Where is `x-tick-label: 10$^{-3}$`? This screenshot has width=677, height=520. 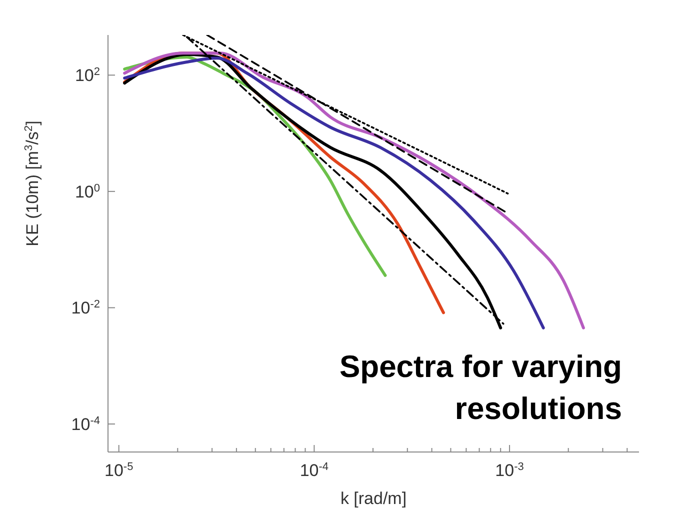 x-tick-label: 10$^{-3}$ is located at coordinates (509, 470).